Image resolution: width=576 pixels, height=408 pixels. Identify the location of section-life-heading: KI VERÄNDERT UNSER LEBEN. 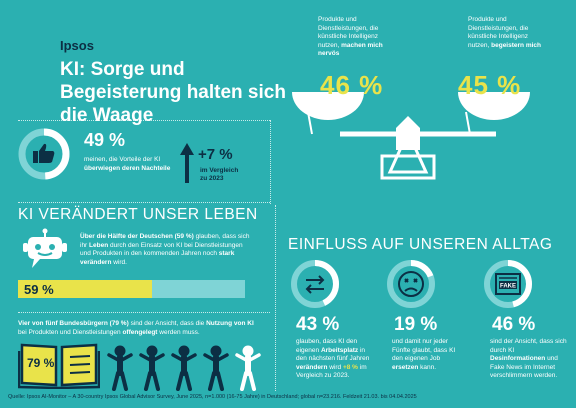
(138, 214).